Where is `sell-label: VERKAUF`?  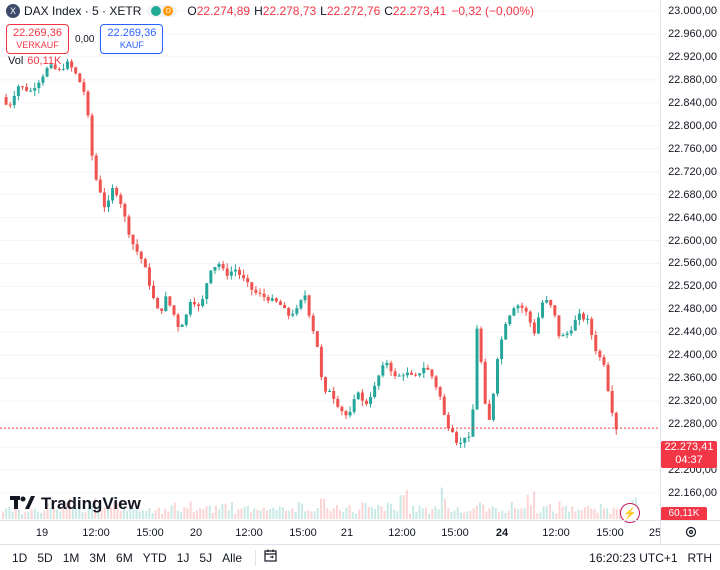
sell-label: VERKAUF is located at coordinates (37, 45).